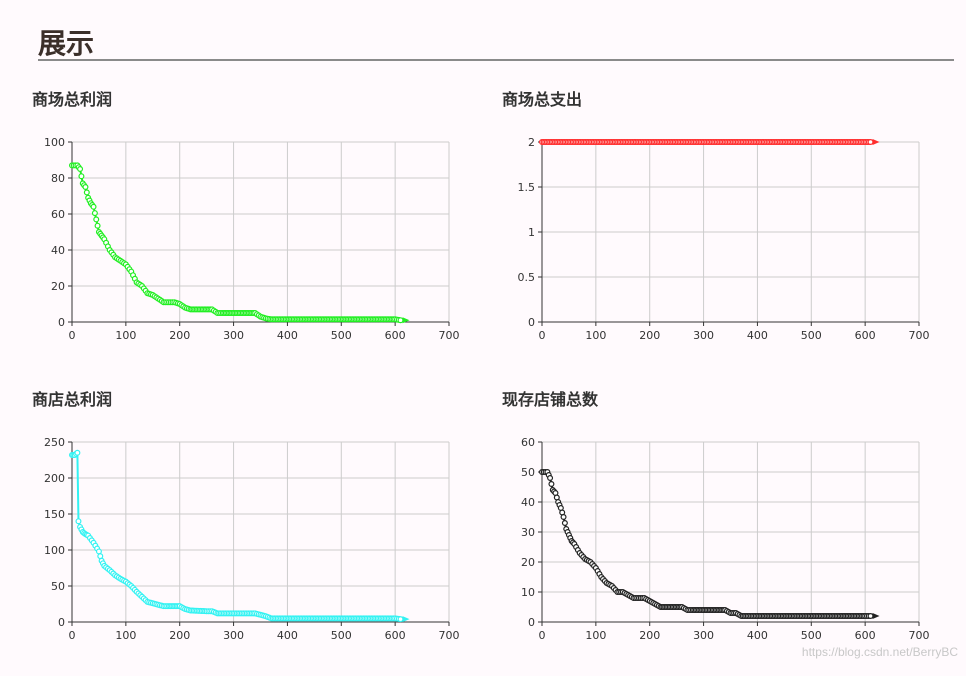 This screenshot has width=966, height=676. I want to click on watermark: https://blog.csdn.net/BerryBC, so click(879, 652).